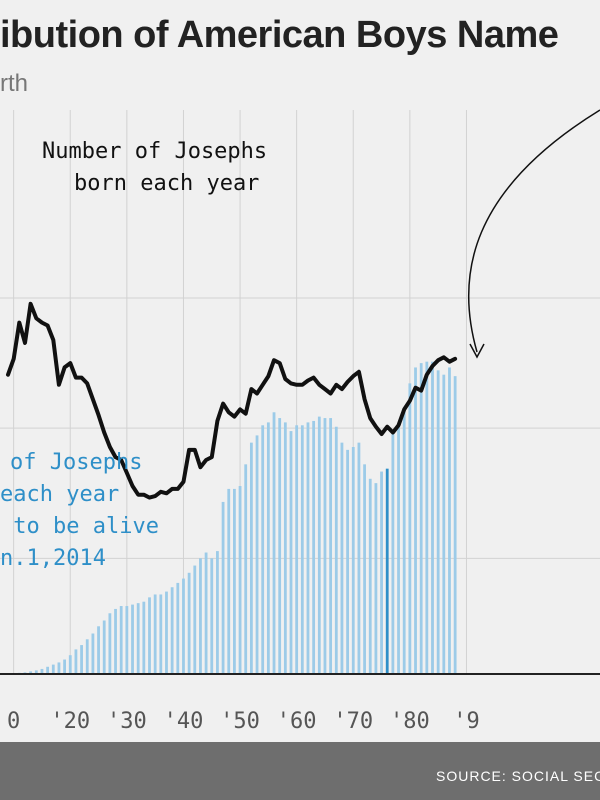  Describe the element at coordinates (449, 520) in the screenshot. I see `bar-1987` at that location.